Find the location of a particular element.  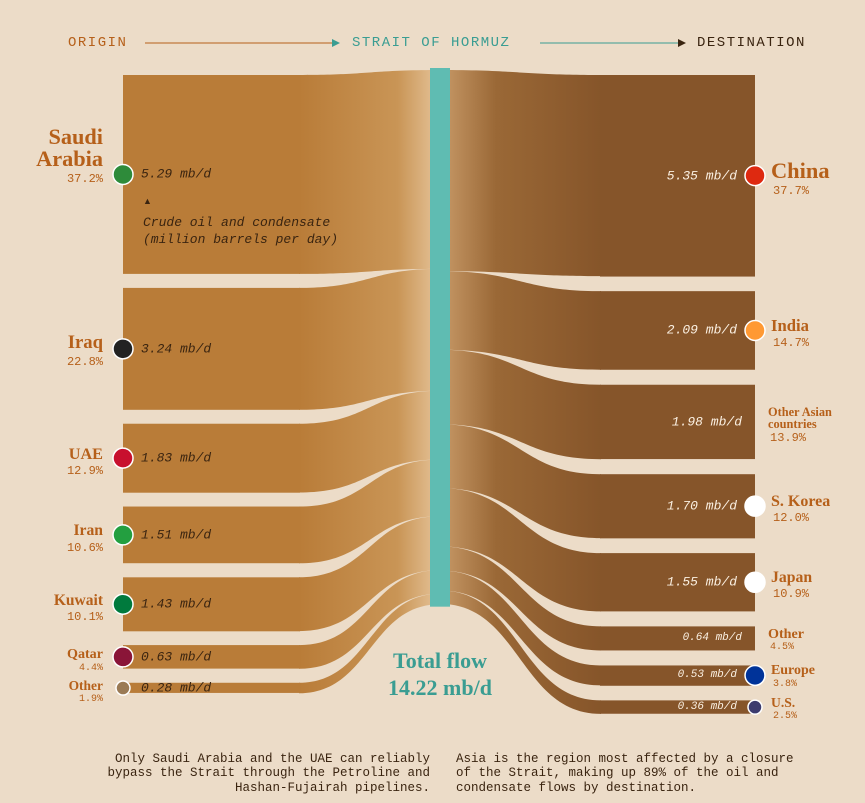

destination-name: India is located at coordinates (790, 326).